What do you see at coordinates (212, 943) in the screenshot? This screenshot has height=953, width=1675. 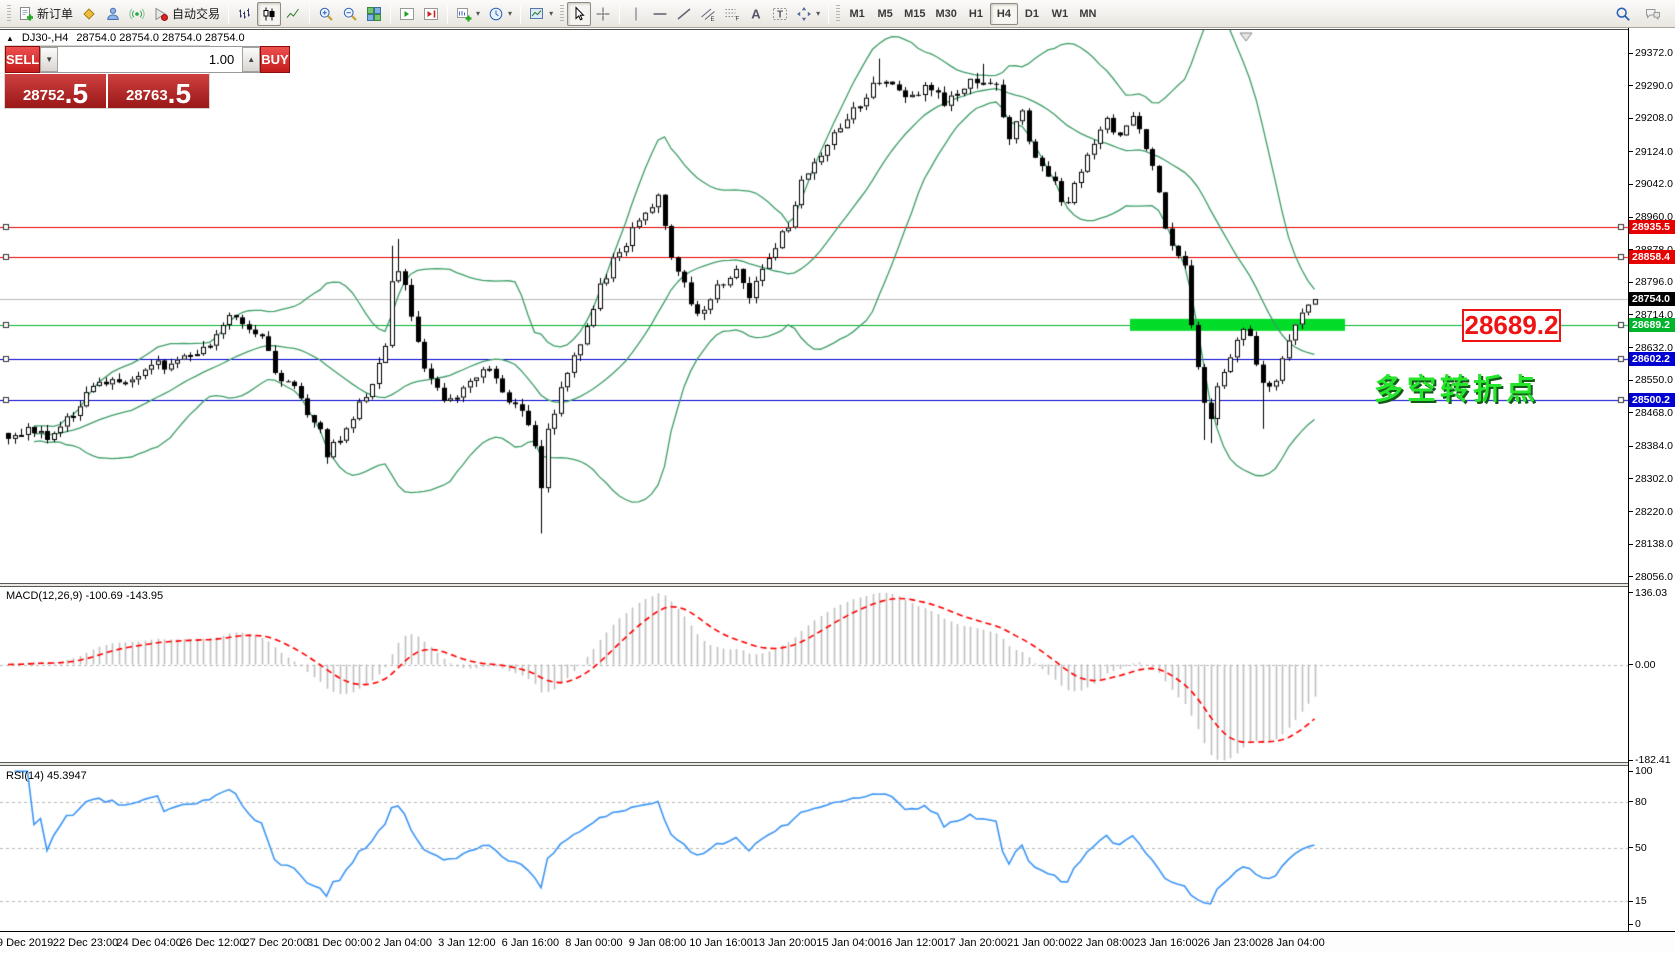 I see `time-axis-label: 26 Dec 12:00` at bounding box center [212, 943].